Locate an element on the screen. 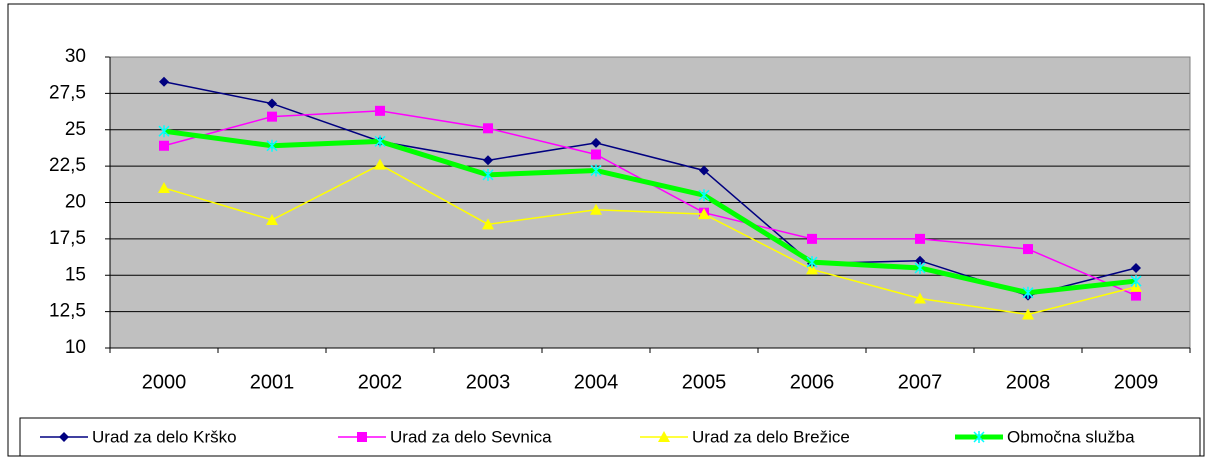 This screenshot has width=1208, height=459. x-tick-label: 2002 is located at coordinates (380, 382).